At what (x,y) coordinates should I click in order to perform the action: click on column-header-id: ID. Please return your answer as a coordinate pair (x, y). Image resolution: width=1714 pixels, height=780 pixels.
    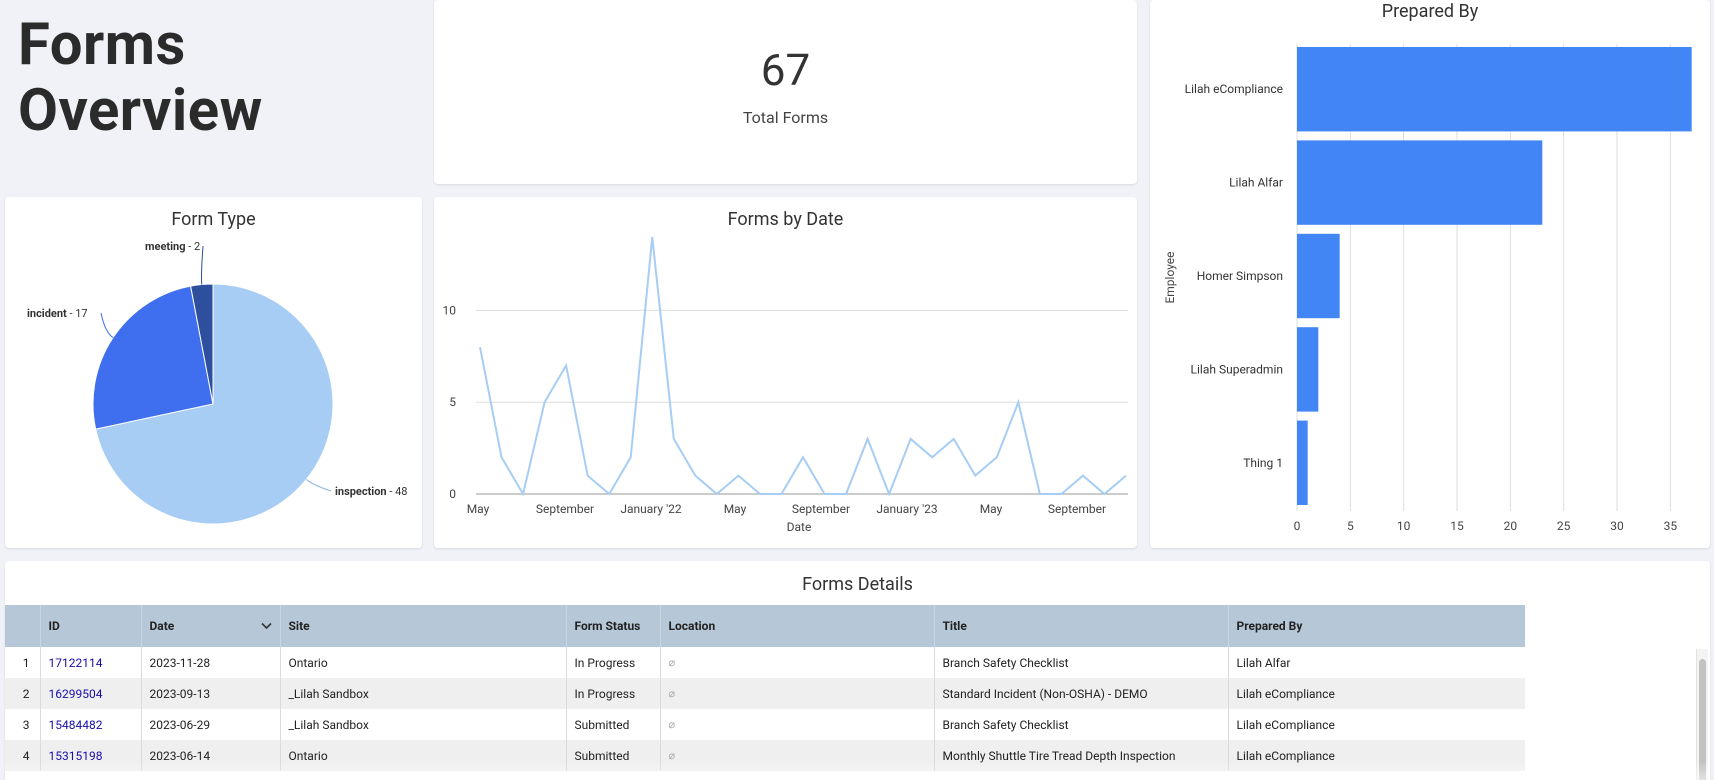
    Looking at the image, I should click on (90, 626).